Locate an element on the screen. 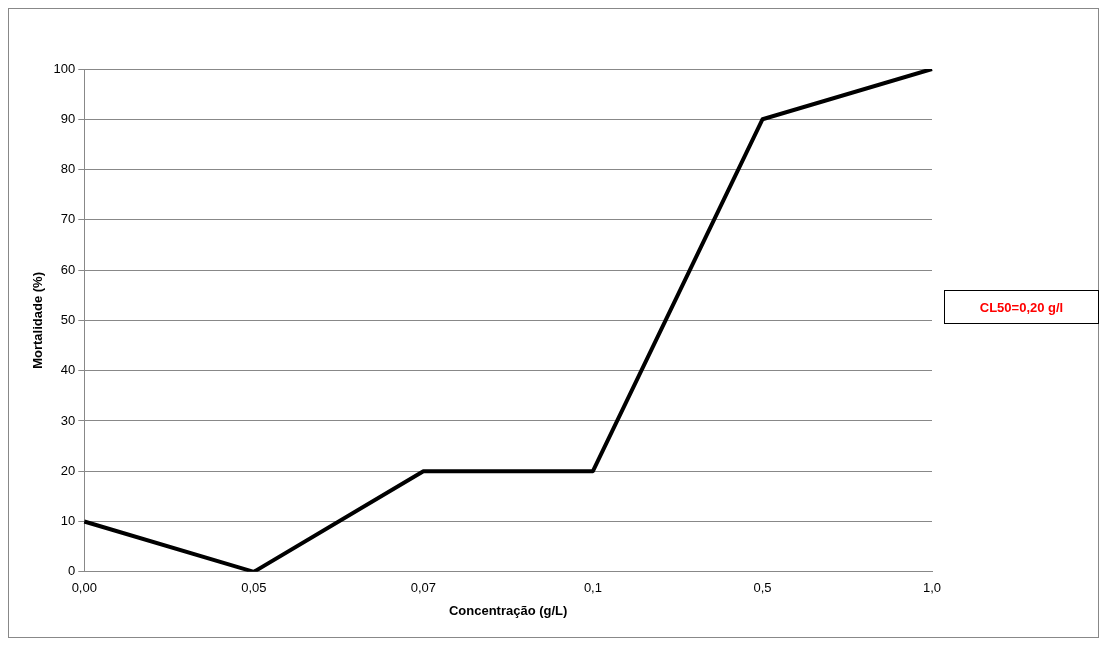 The image size is (1107, 646). y-tick-label: 40 is located at coordinates (68, 370).